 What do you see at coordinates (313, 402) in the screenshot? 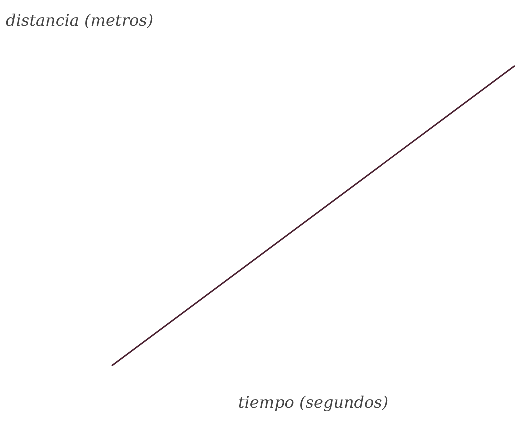
I see `x-axis-title: tiempo (segundos)` at bounding box center [313, 402].